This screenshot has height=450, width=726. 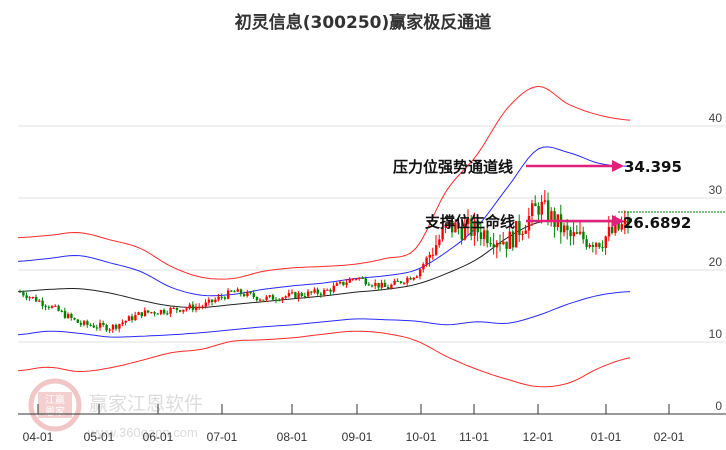 I want to click on inner-lower-line, so click(x=324, y=314).